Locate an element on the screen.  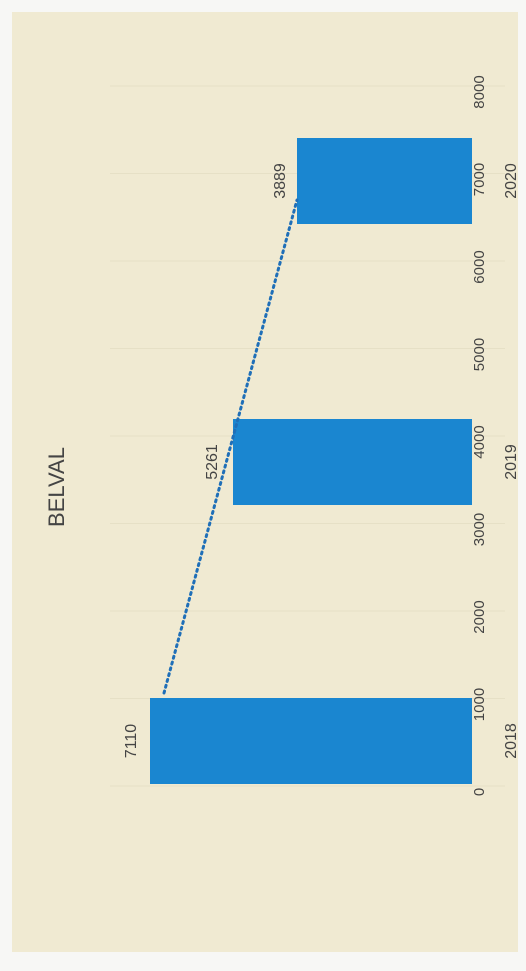
category-label: 2020 is located at coordinates (511, 181).